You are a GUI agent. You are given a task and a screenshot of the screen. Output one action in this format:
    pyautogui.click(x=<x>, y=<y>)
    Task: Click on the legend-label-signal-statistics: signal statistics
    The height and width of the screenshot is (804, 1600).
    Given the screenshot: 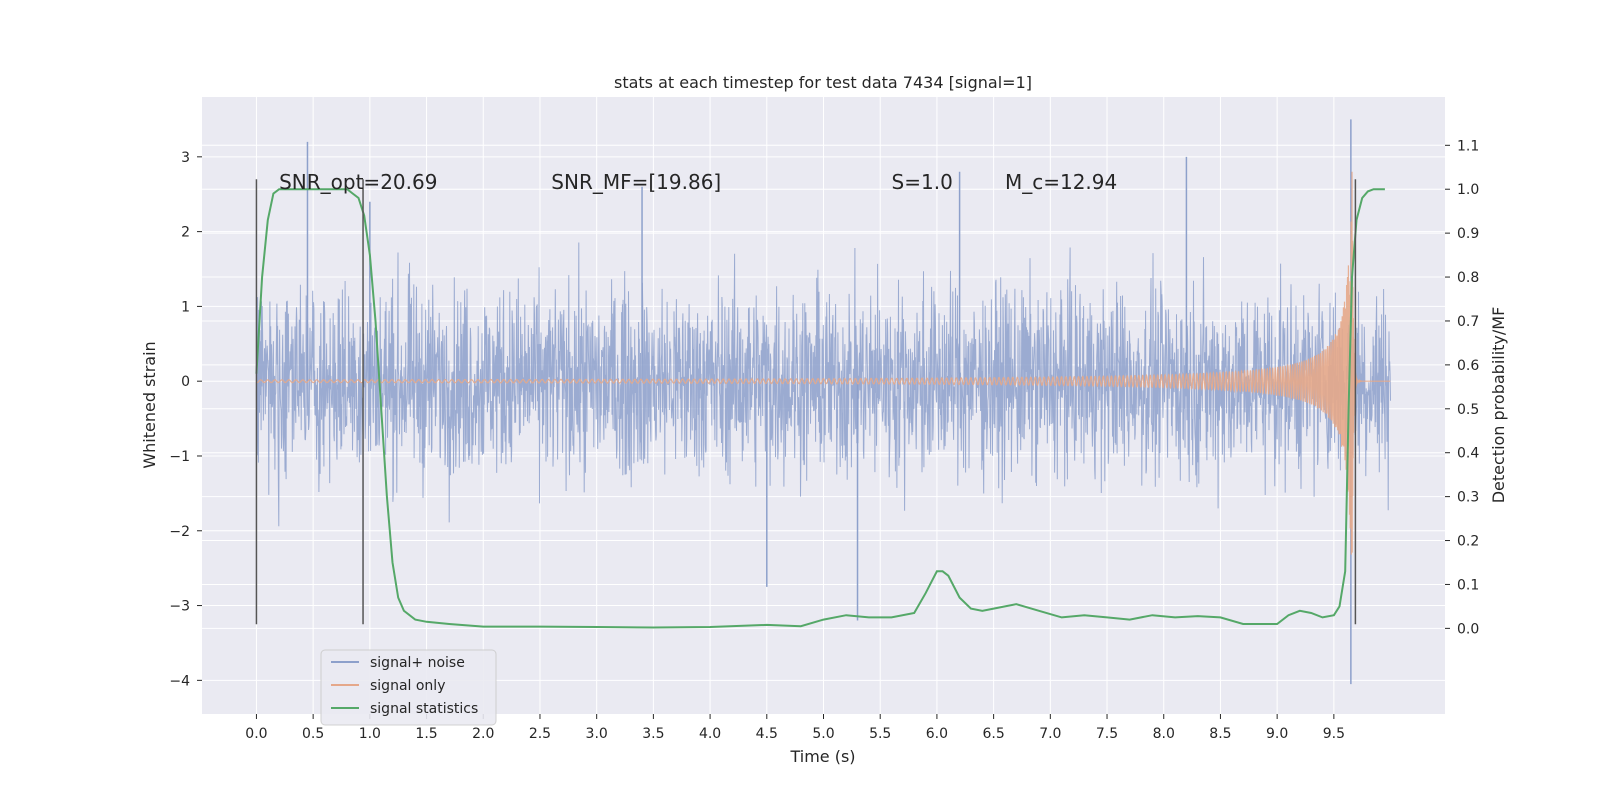 What is the action you would take?
    pyautogui.click(x=424, y=709)
    